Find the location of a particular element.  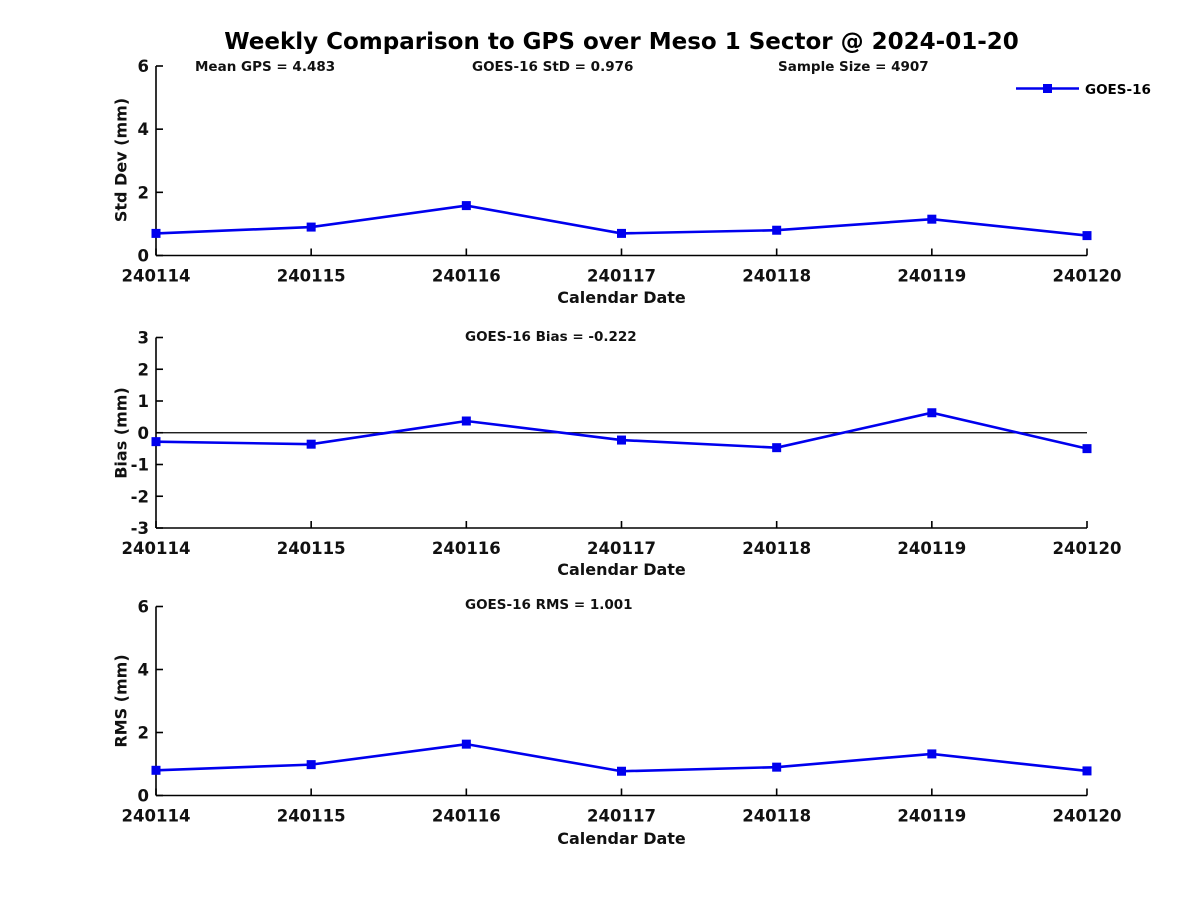

svg-text: 1 is located at coordinates (143, 401).